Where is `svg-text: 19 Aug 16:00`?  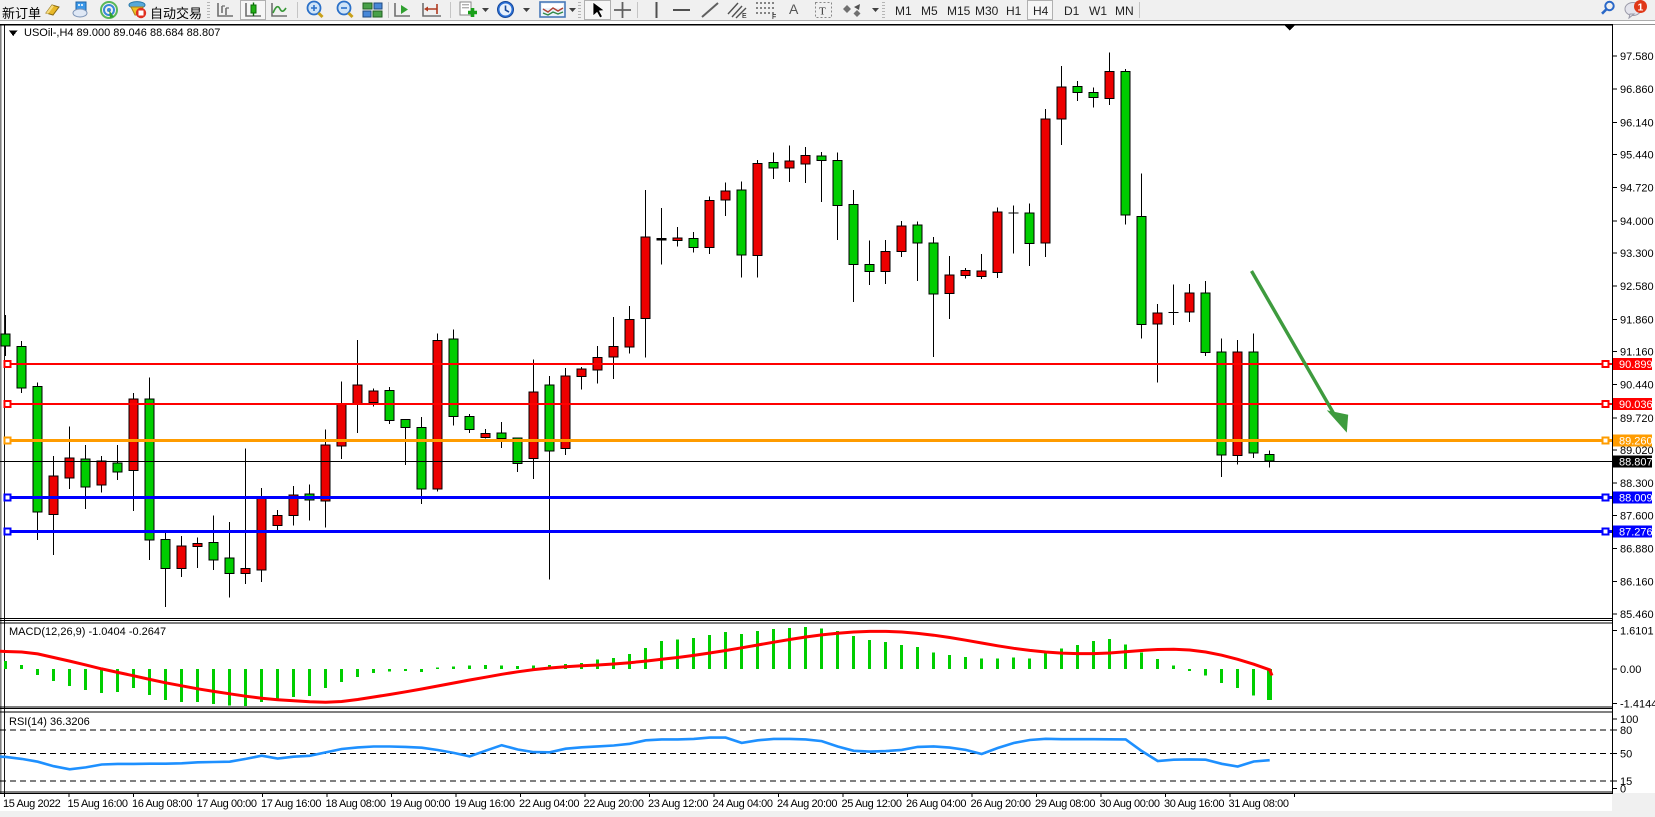
svg-text: 19 Aug 16:00 is located at coordinates (485, 804).